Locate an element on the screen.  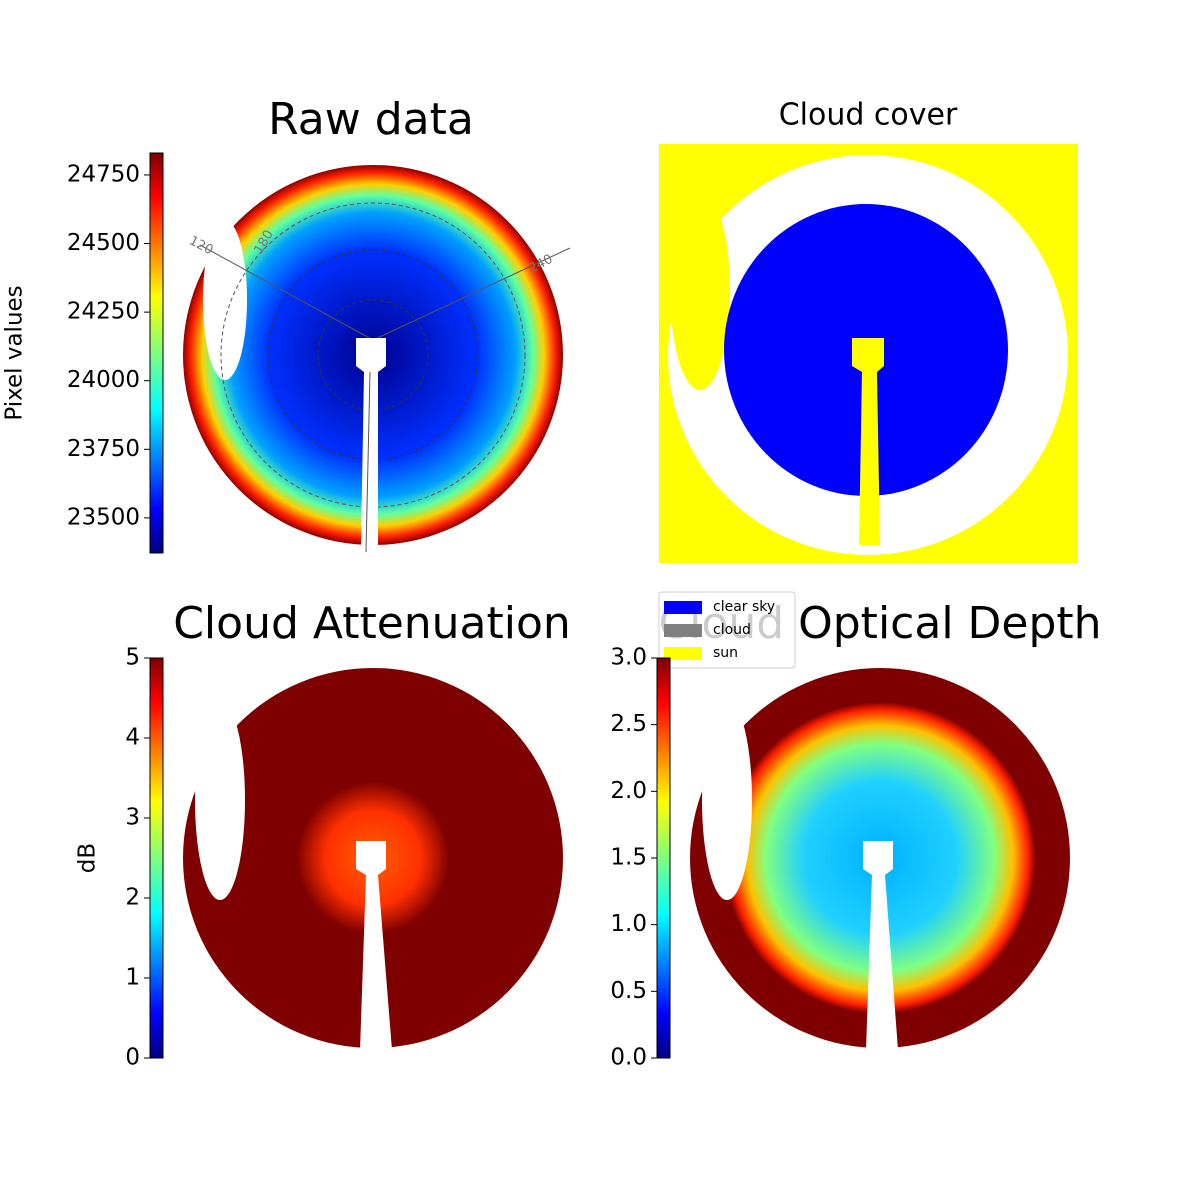
colorbar-label: Pixel values is located at coordinates (15, 352).